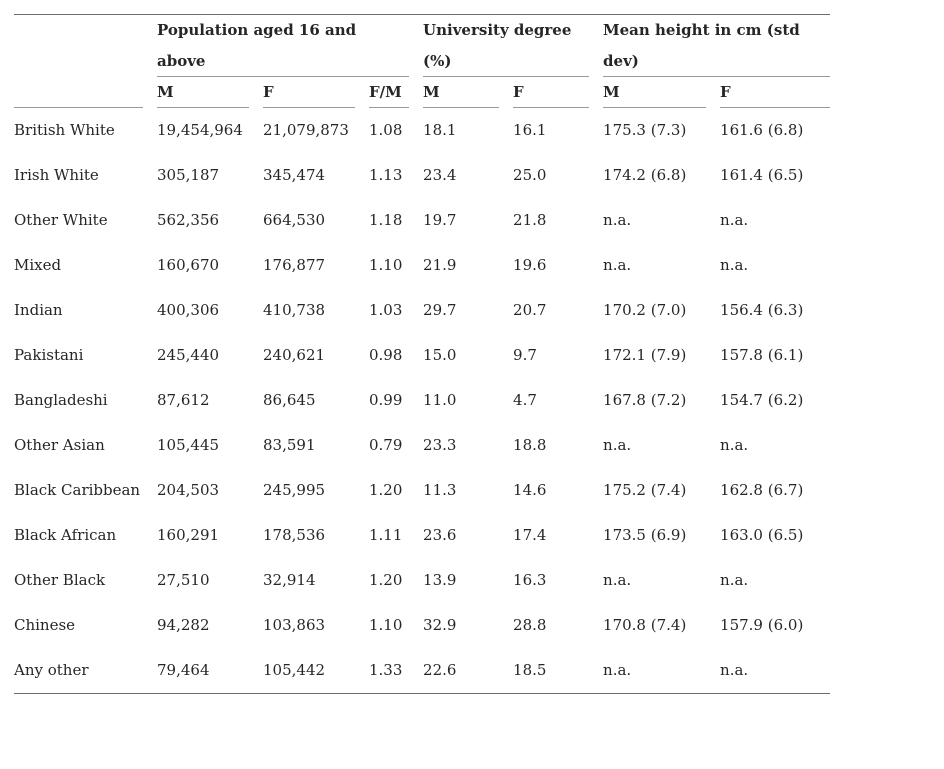 This screenshot has height=769, width=944. What do you see at coordinates (61, 220) in the screenshot?
I see `row-label-cell: Other White` at bounding box center [61, 220].